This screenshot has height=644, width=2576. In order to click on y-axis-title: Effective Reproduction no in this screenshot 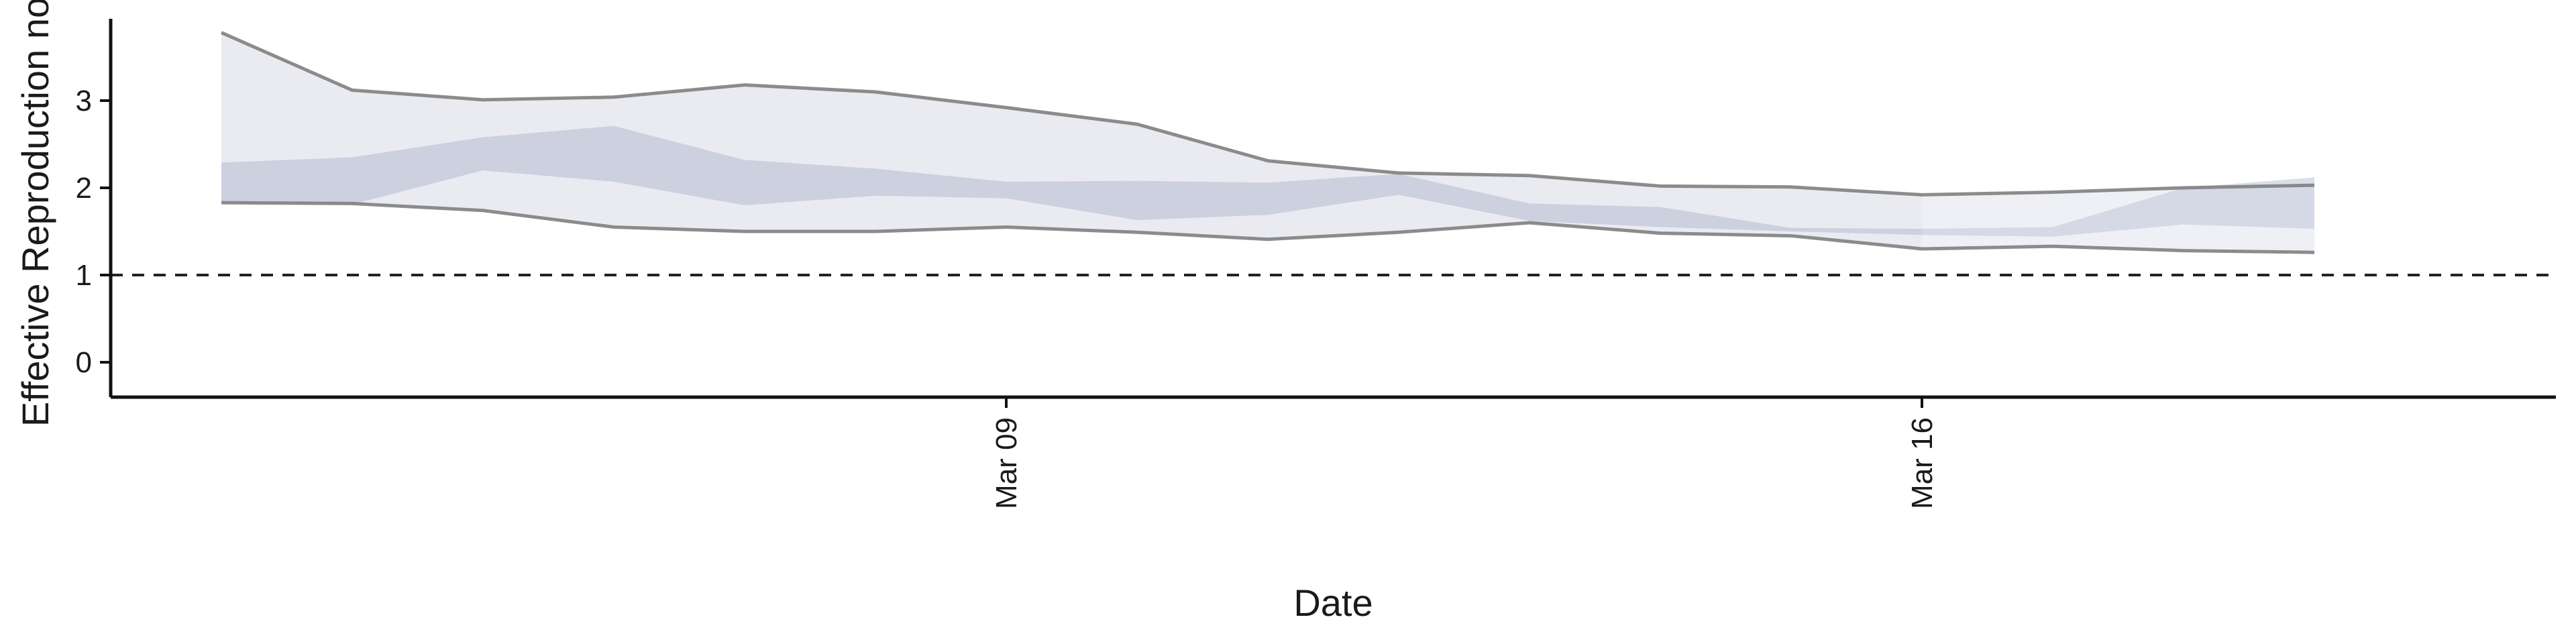, I will do `click(35, 213)`.